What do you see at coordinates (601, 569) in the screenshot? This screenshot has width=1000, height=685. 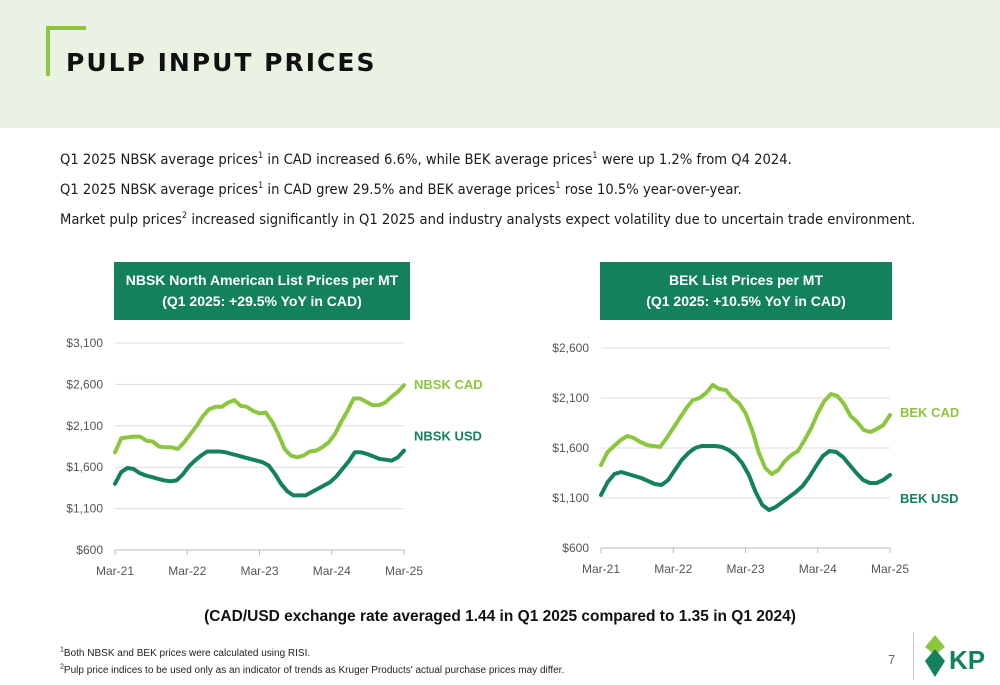 I see `bek-x-tick-label: Mar-21` at bounding box center [601, 569].